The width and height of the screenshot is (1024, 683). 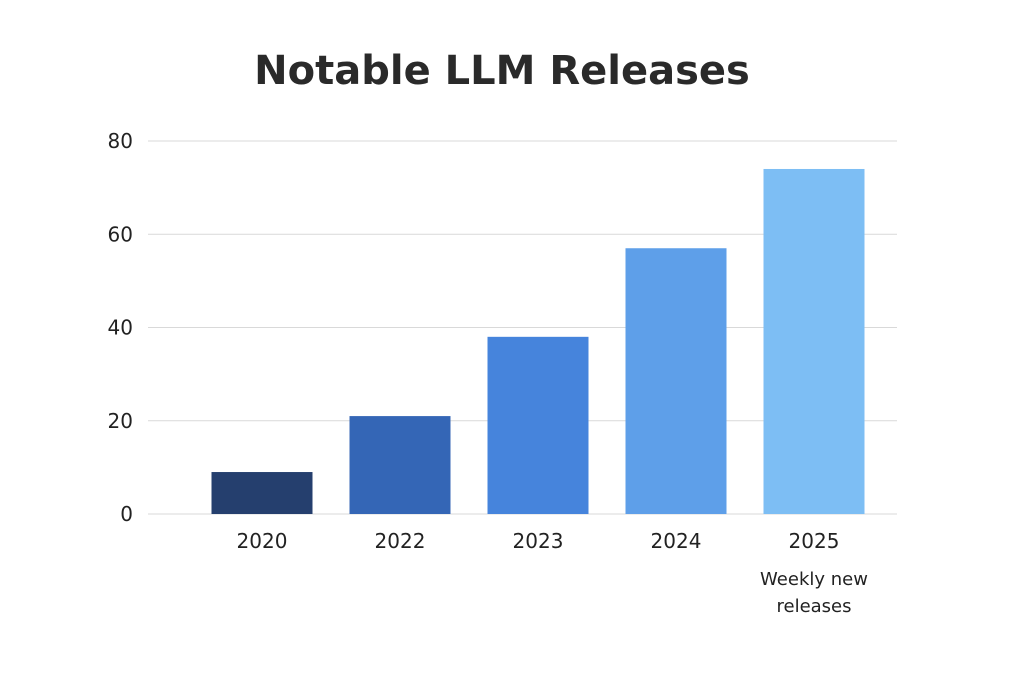 I want to click on bar-2024, so click(x=676, y=381).